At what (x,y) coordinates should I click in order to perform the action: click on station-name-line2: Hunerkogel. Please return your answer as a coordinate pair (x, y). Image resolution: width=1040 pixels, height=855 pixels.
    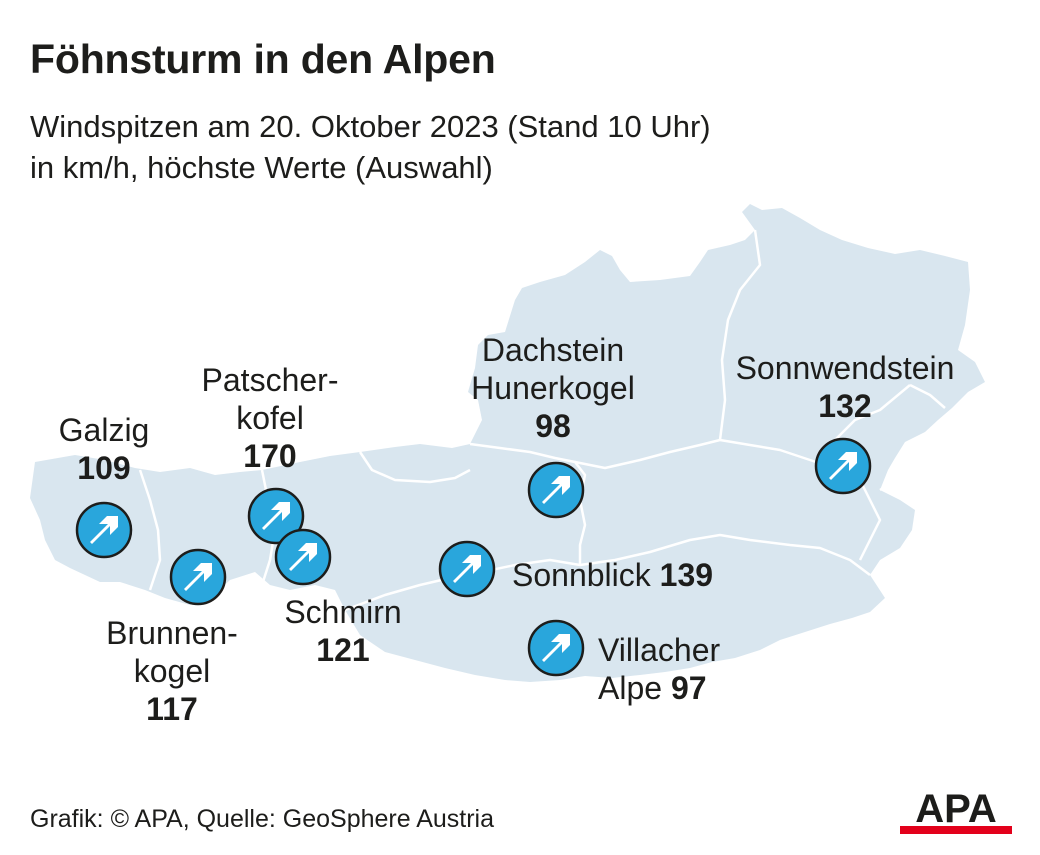
    Looking at the image, I should click on (553, 388).